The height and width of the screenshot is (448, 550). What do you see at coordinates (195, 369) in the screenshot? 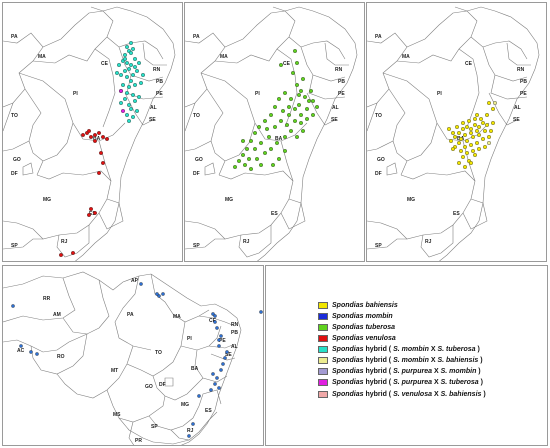
I see `state-label: BA` at bounding box center [195, 369].